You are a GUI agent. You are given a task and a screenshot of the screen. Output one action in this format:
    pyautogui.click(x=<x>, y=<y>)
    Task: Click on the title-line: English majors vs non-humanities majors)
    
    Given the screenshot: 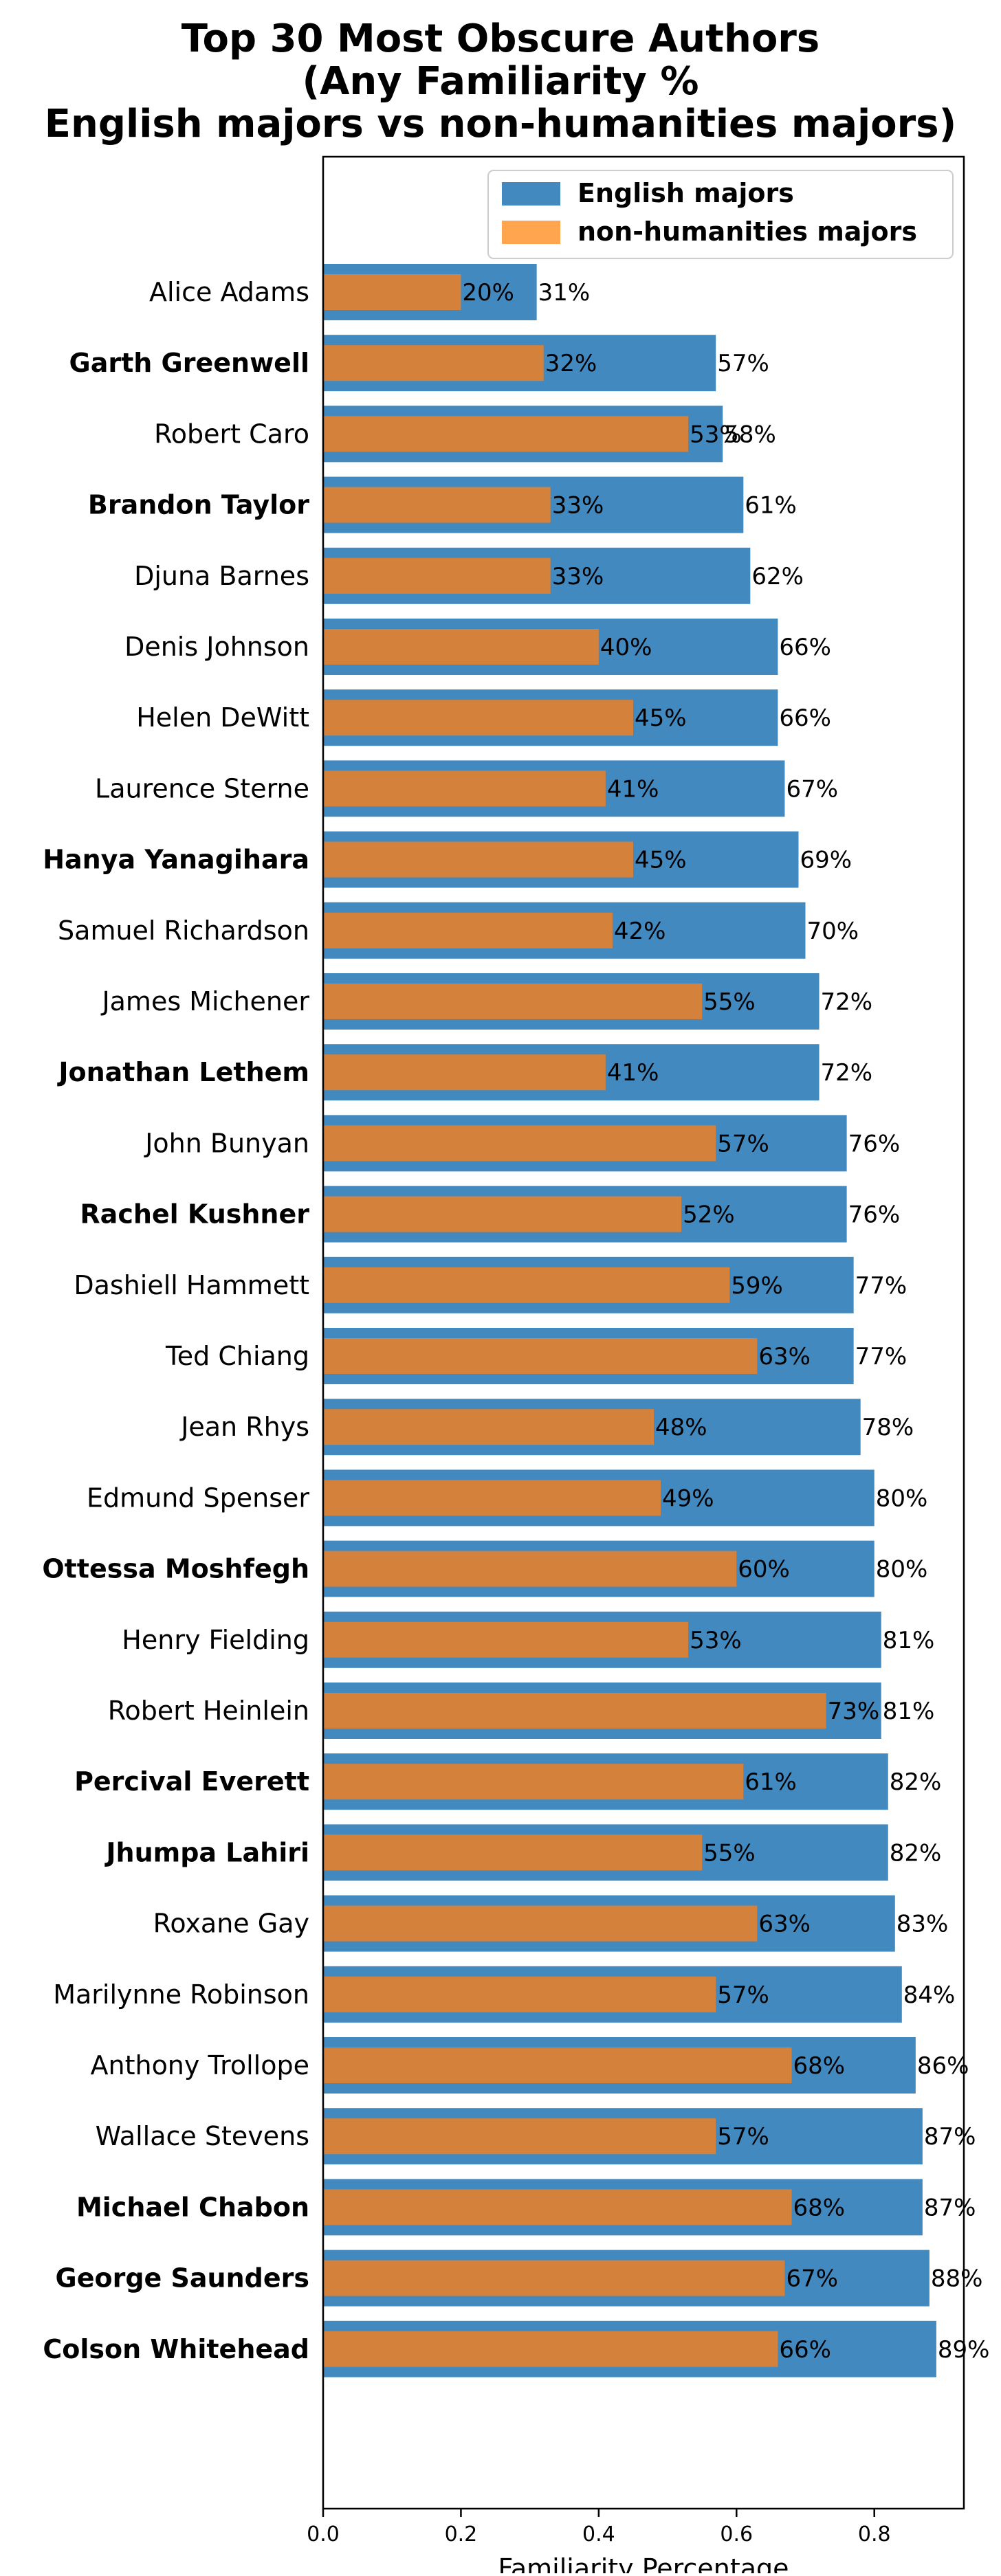 What is the action you would take?
    pyautogui.click(x=500, y=124)
    